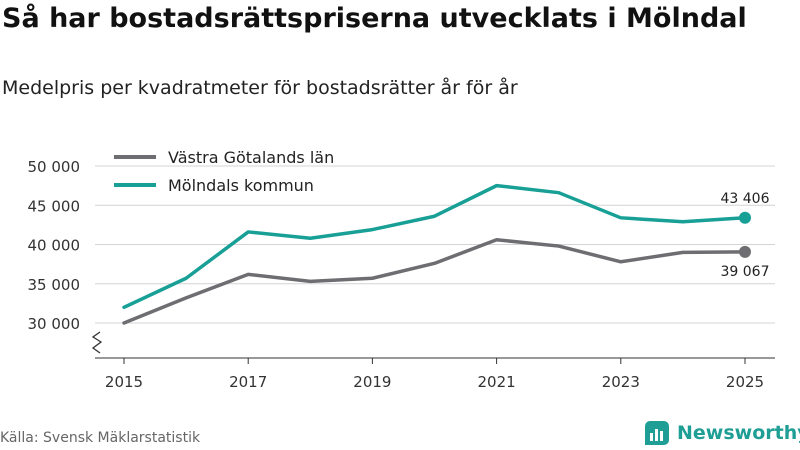 The image size is (800, 450). Describe the element at coordinates (738, 433) in the screenshot. I see `brand-name: Newsworthy` at that location.